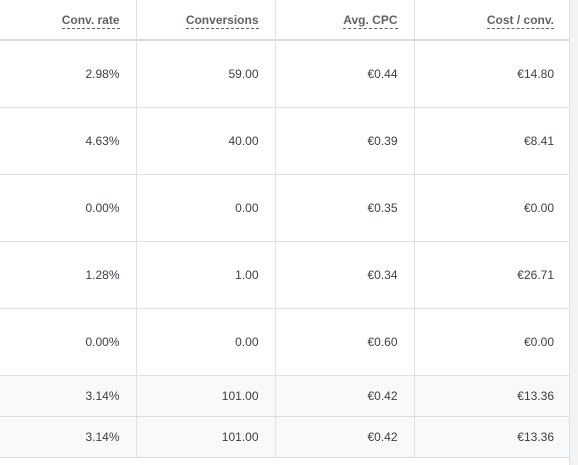 The image size is (578, 465). What do you see at coordinates (520, 20) in the screenshot?
I see `header-label: Cost / conv.` at bounding box center [520, 20].